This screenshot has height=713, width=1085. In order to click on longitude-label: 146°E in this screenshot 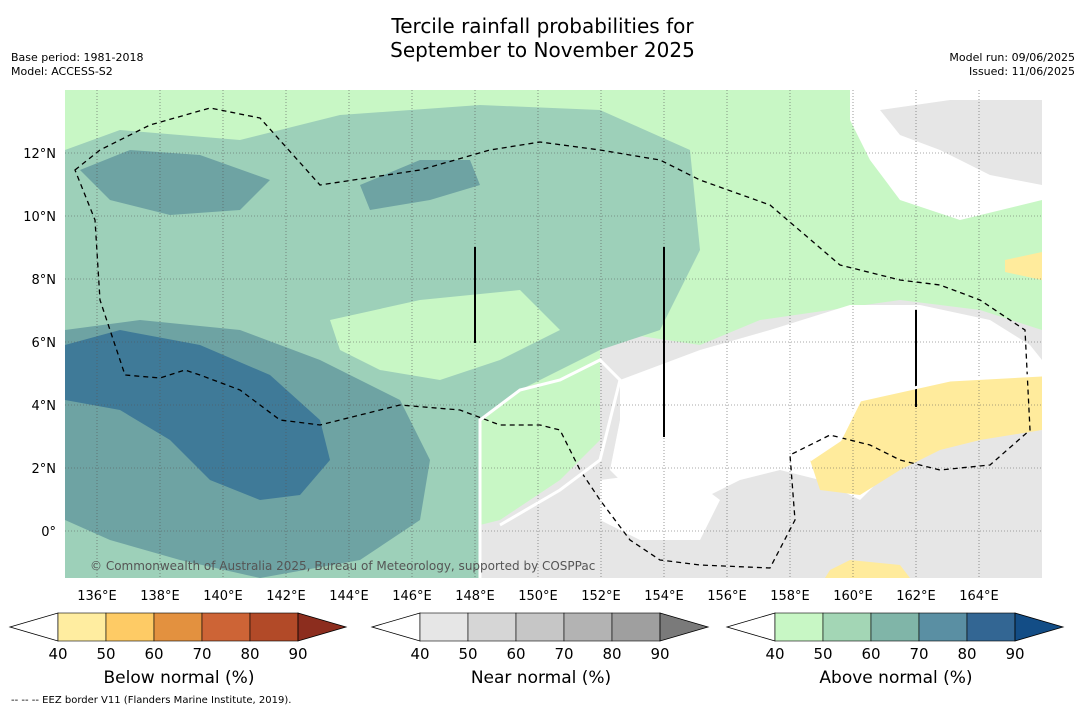, I will do `click(412, 596)`.